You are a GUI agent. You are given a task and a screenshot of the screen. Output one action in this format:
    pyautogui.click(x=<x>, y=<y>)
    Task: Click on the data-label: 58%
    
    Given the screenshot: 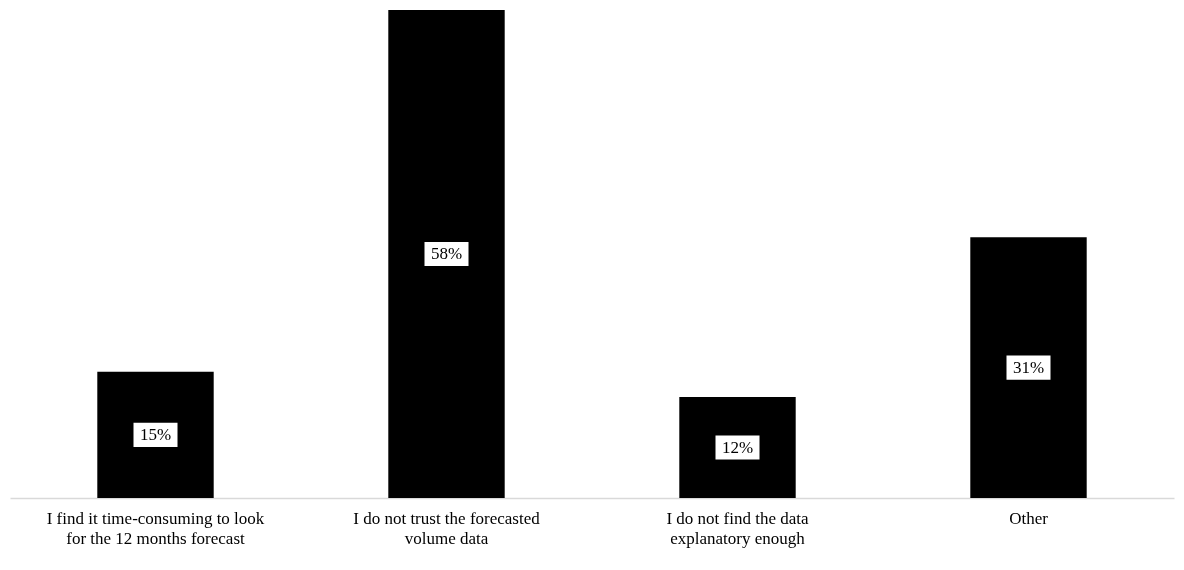 What is the action you would take?
    pyautogui.click(x=446, y=253)
    